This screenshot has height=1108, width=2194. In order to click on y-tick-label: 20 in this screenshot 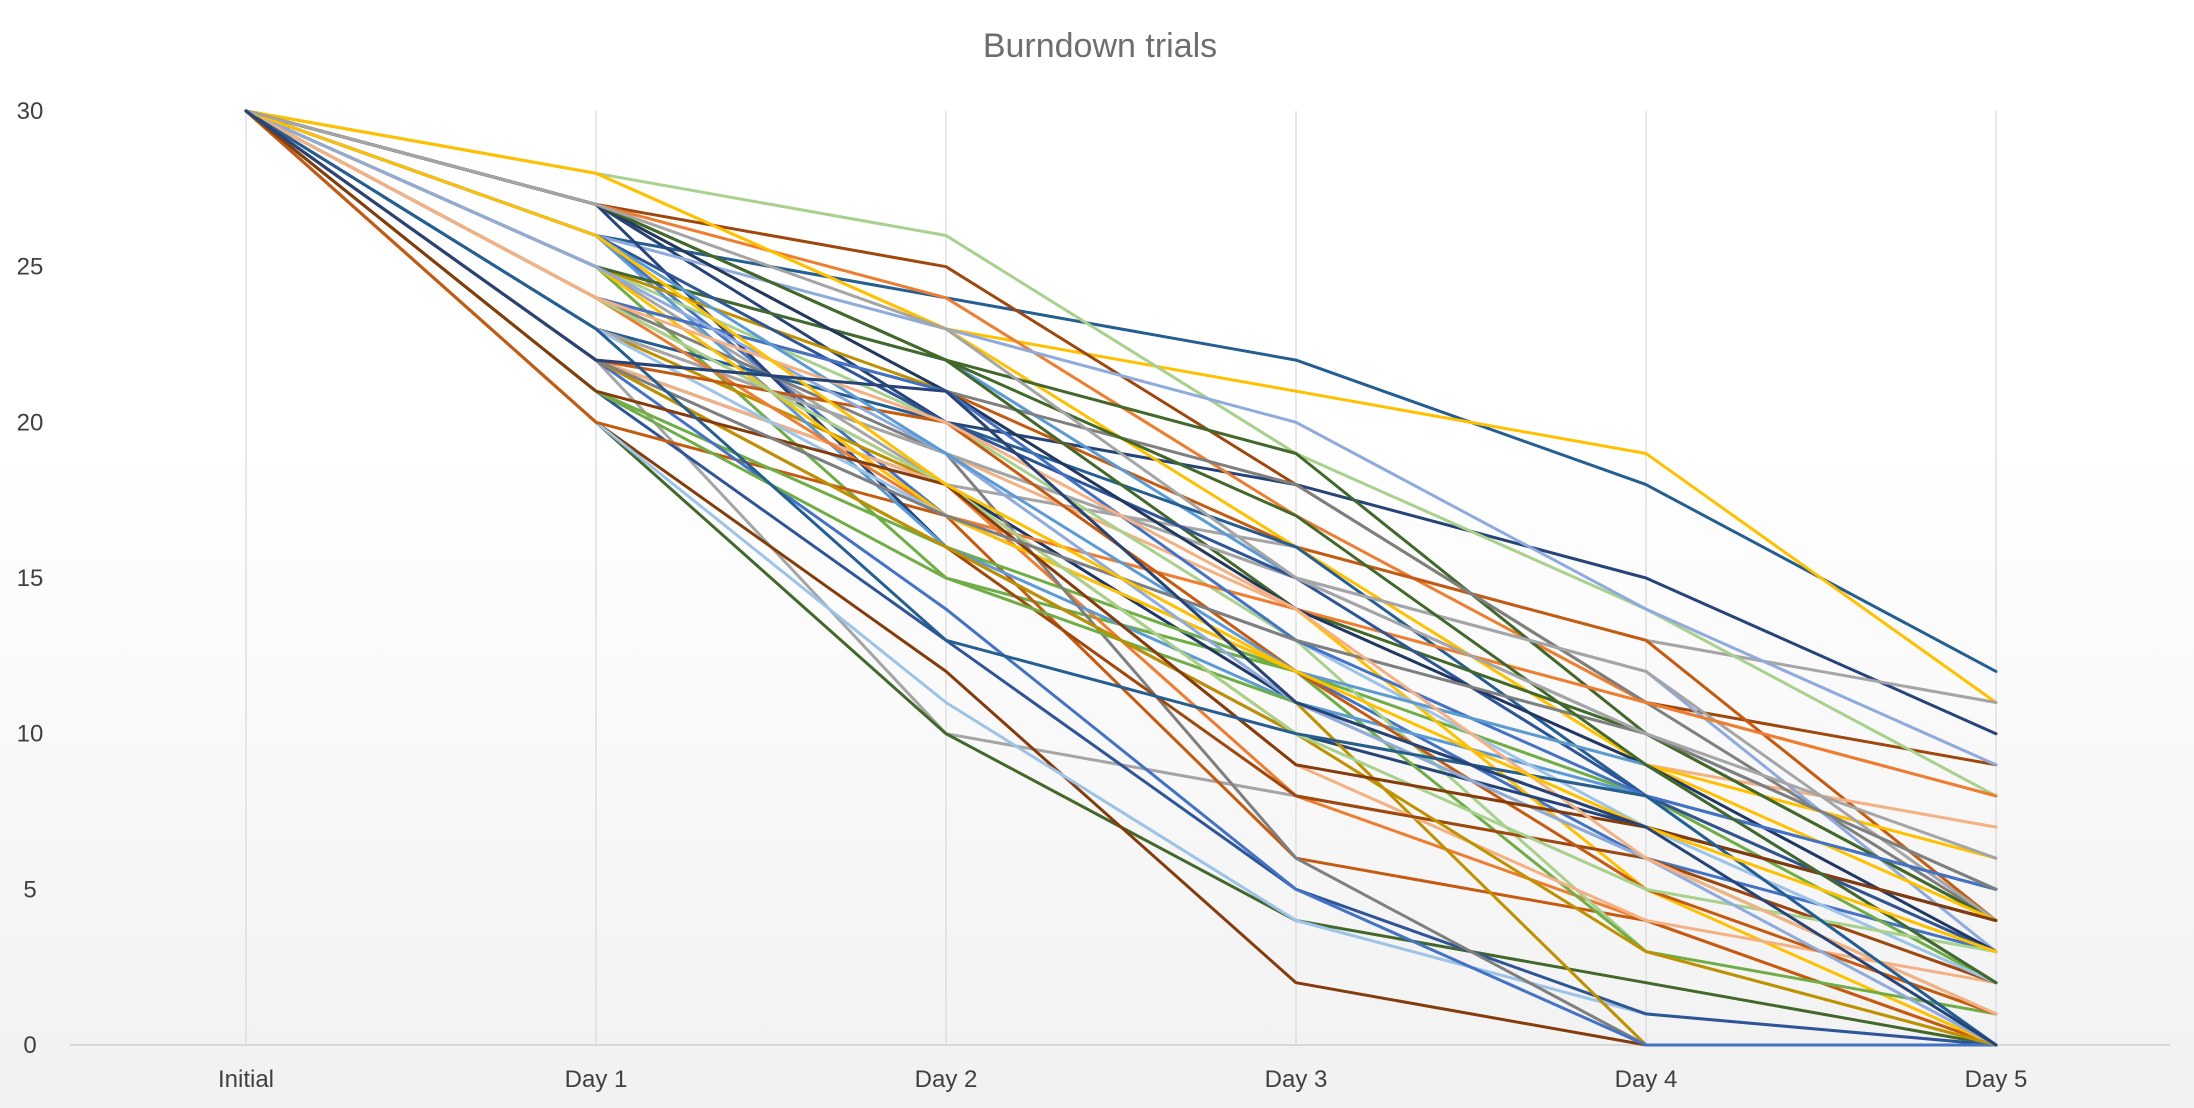, I will do `click(30, 422)`.